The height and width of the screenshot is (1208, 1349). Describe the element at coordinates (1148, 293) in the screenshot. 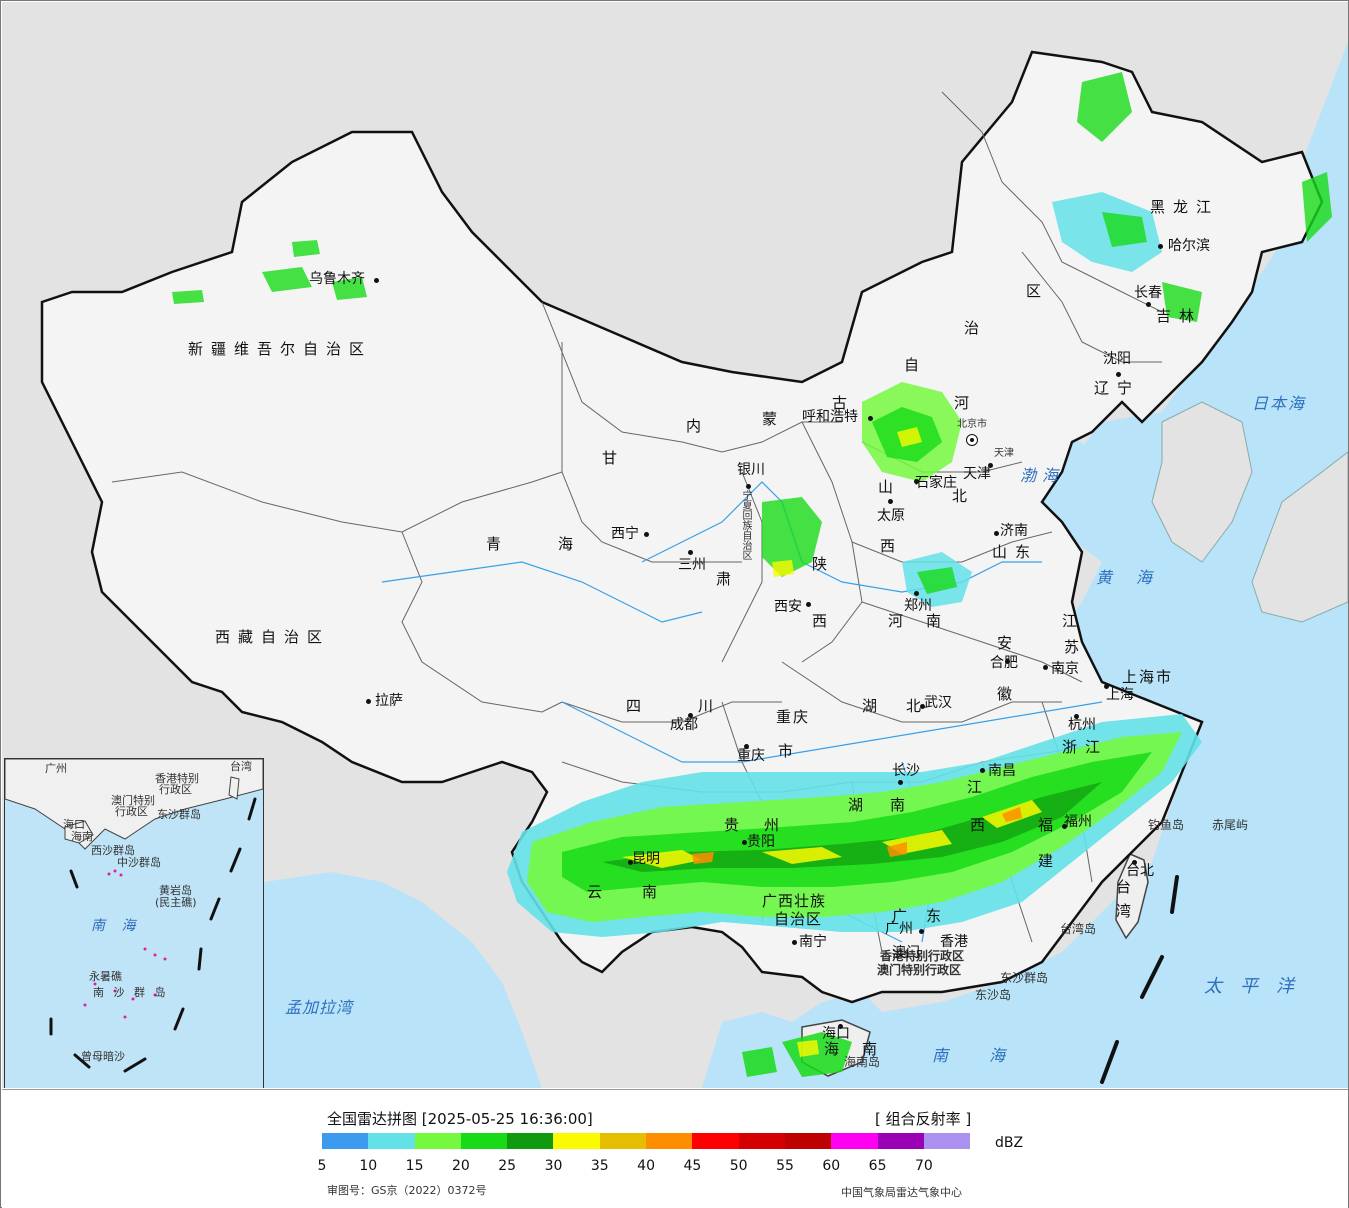

I see `city-changchun: 长春` at that location.